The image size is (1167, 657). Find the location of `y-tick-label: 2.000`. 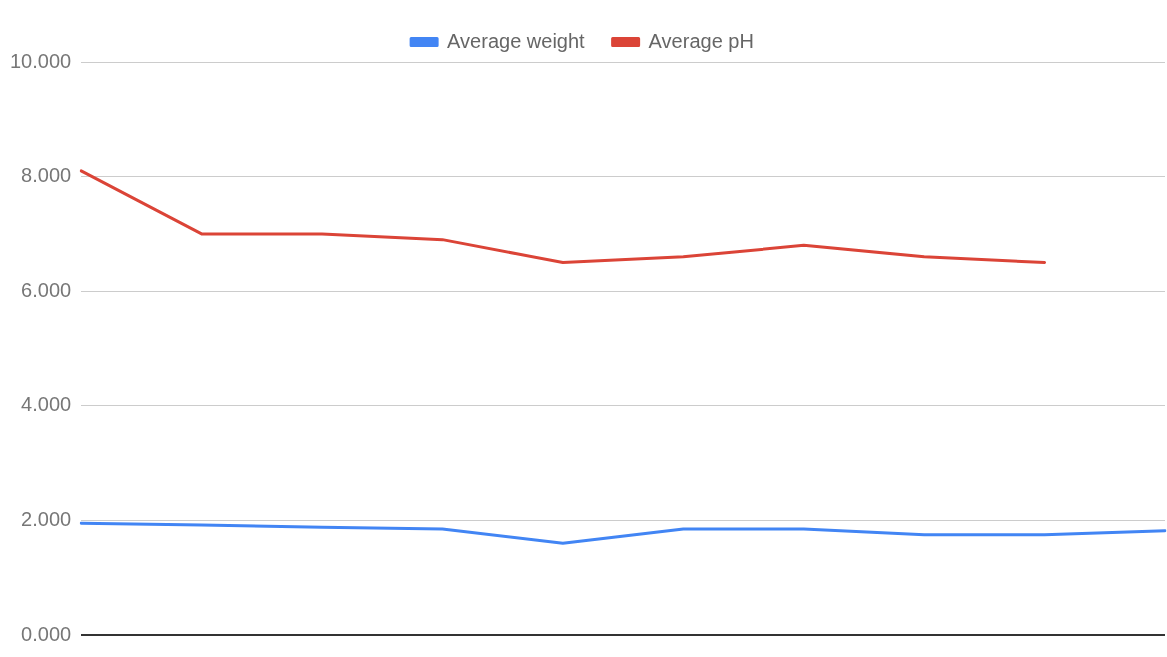

y-tick-label: 2.000 is located at coordinates (46, 518).